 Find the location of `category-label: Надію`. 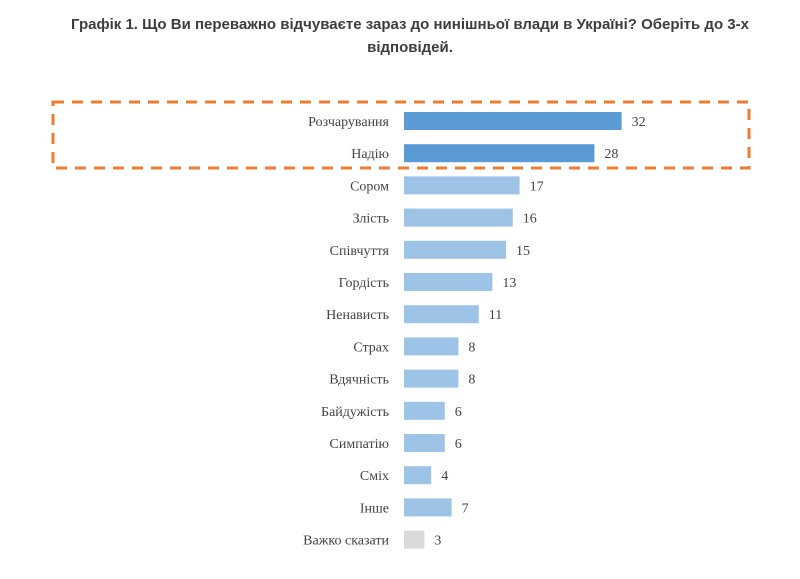

category-label: Надію is located at coordinates (370, 154).